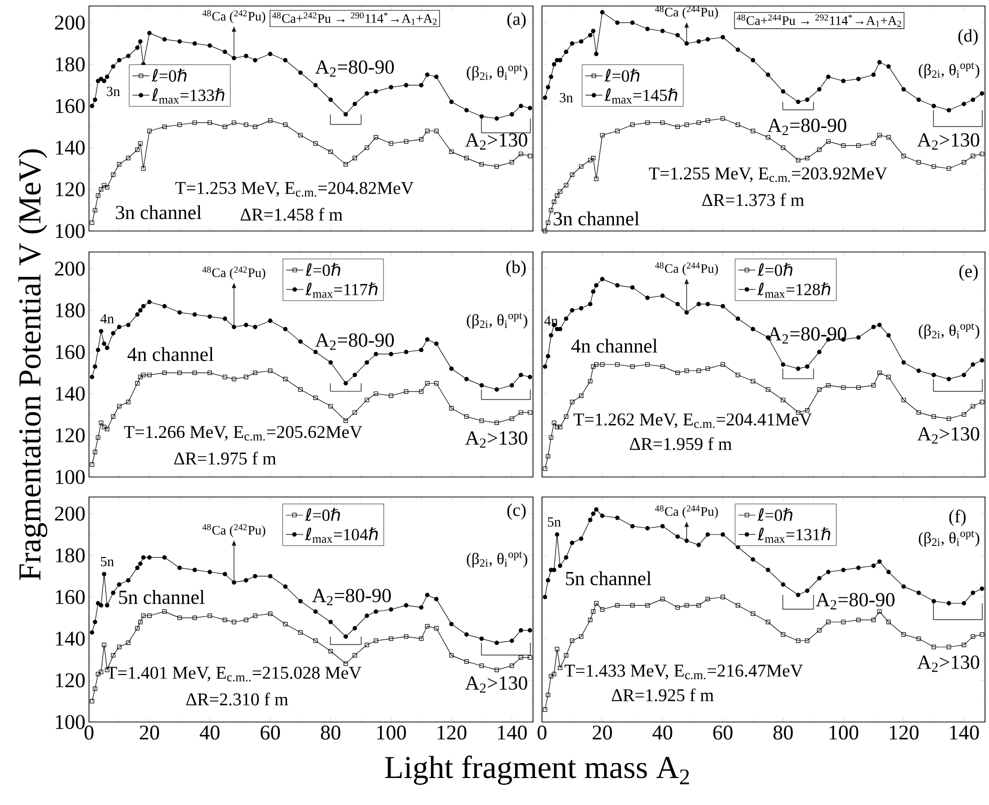 This screenshot has width=989, height=805. Describe the element at coordinates (516, 20) in the screenshot. I see `annotation: (a)` at that location.